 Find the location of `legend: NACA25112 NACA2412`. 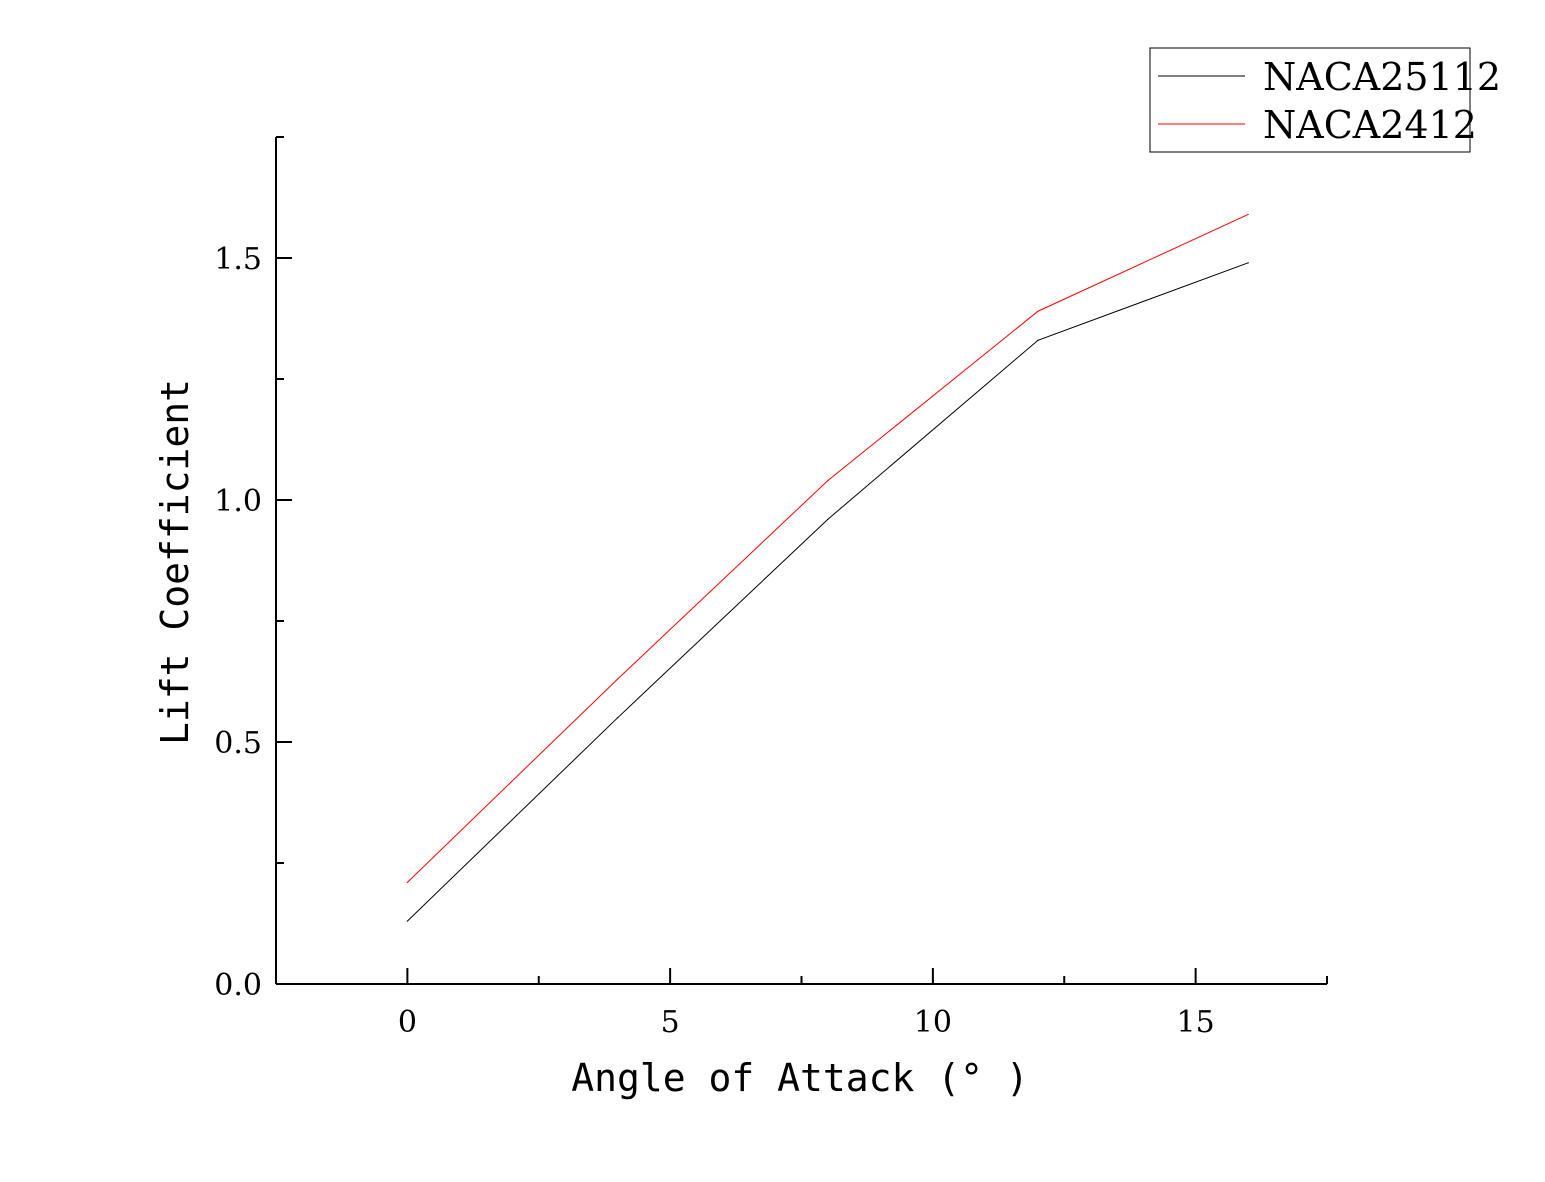

legend: NACA25112 NACA2412 is located at coordinates (1325, 100).